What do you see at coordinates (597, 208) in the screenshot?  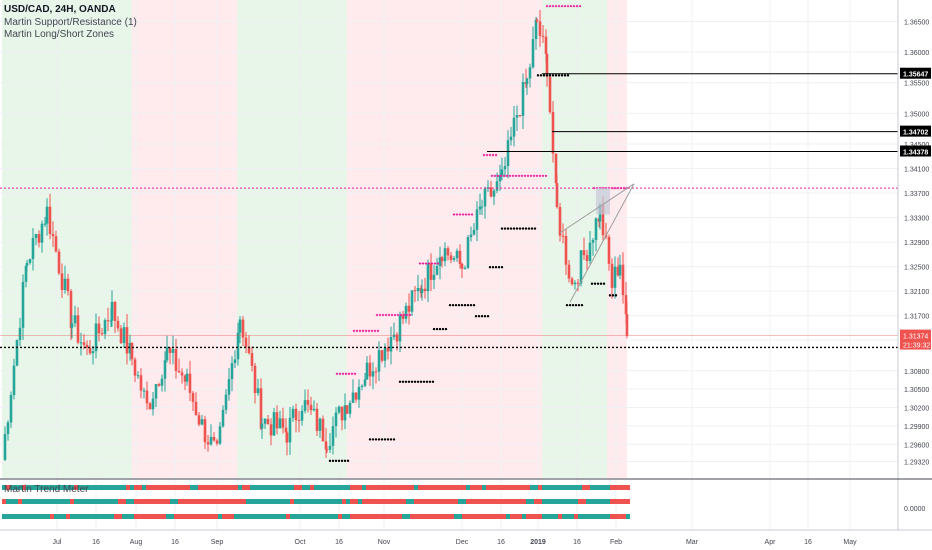 I see `wedge-upper-line` at bounding box center [597, 208].